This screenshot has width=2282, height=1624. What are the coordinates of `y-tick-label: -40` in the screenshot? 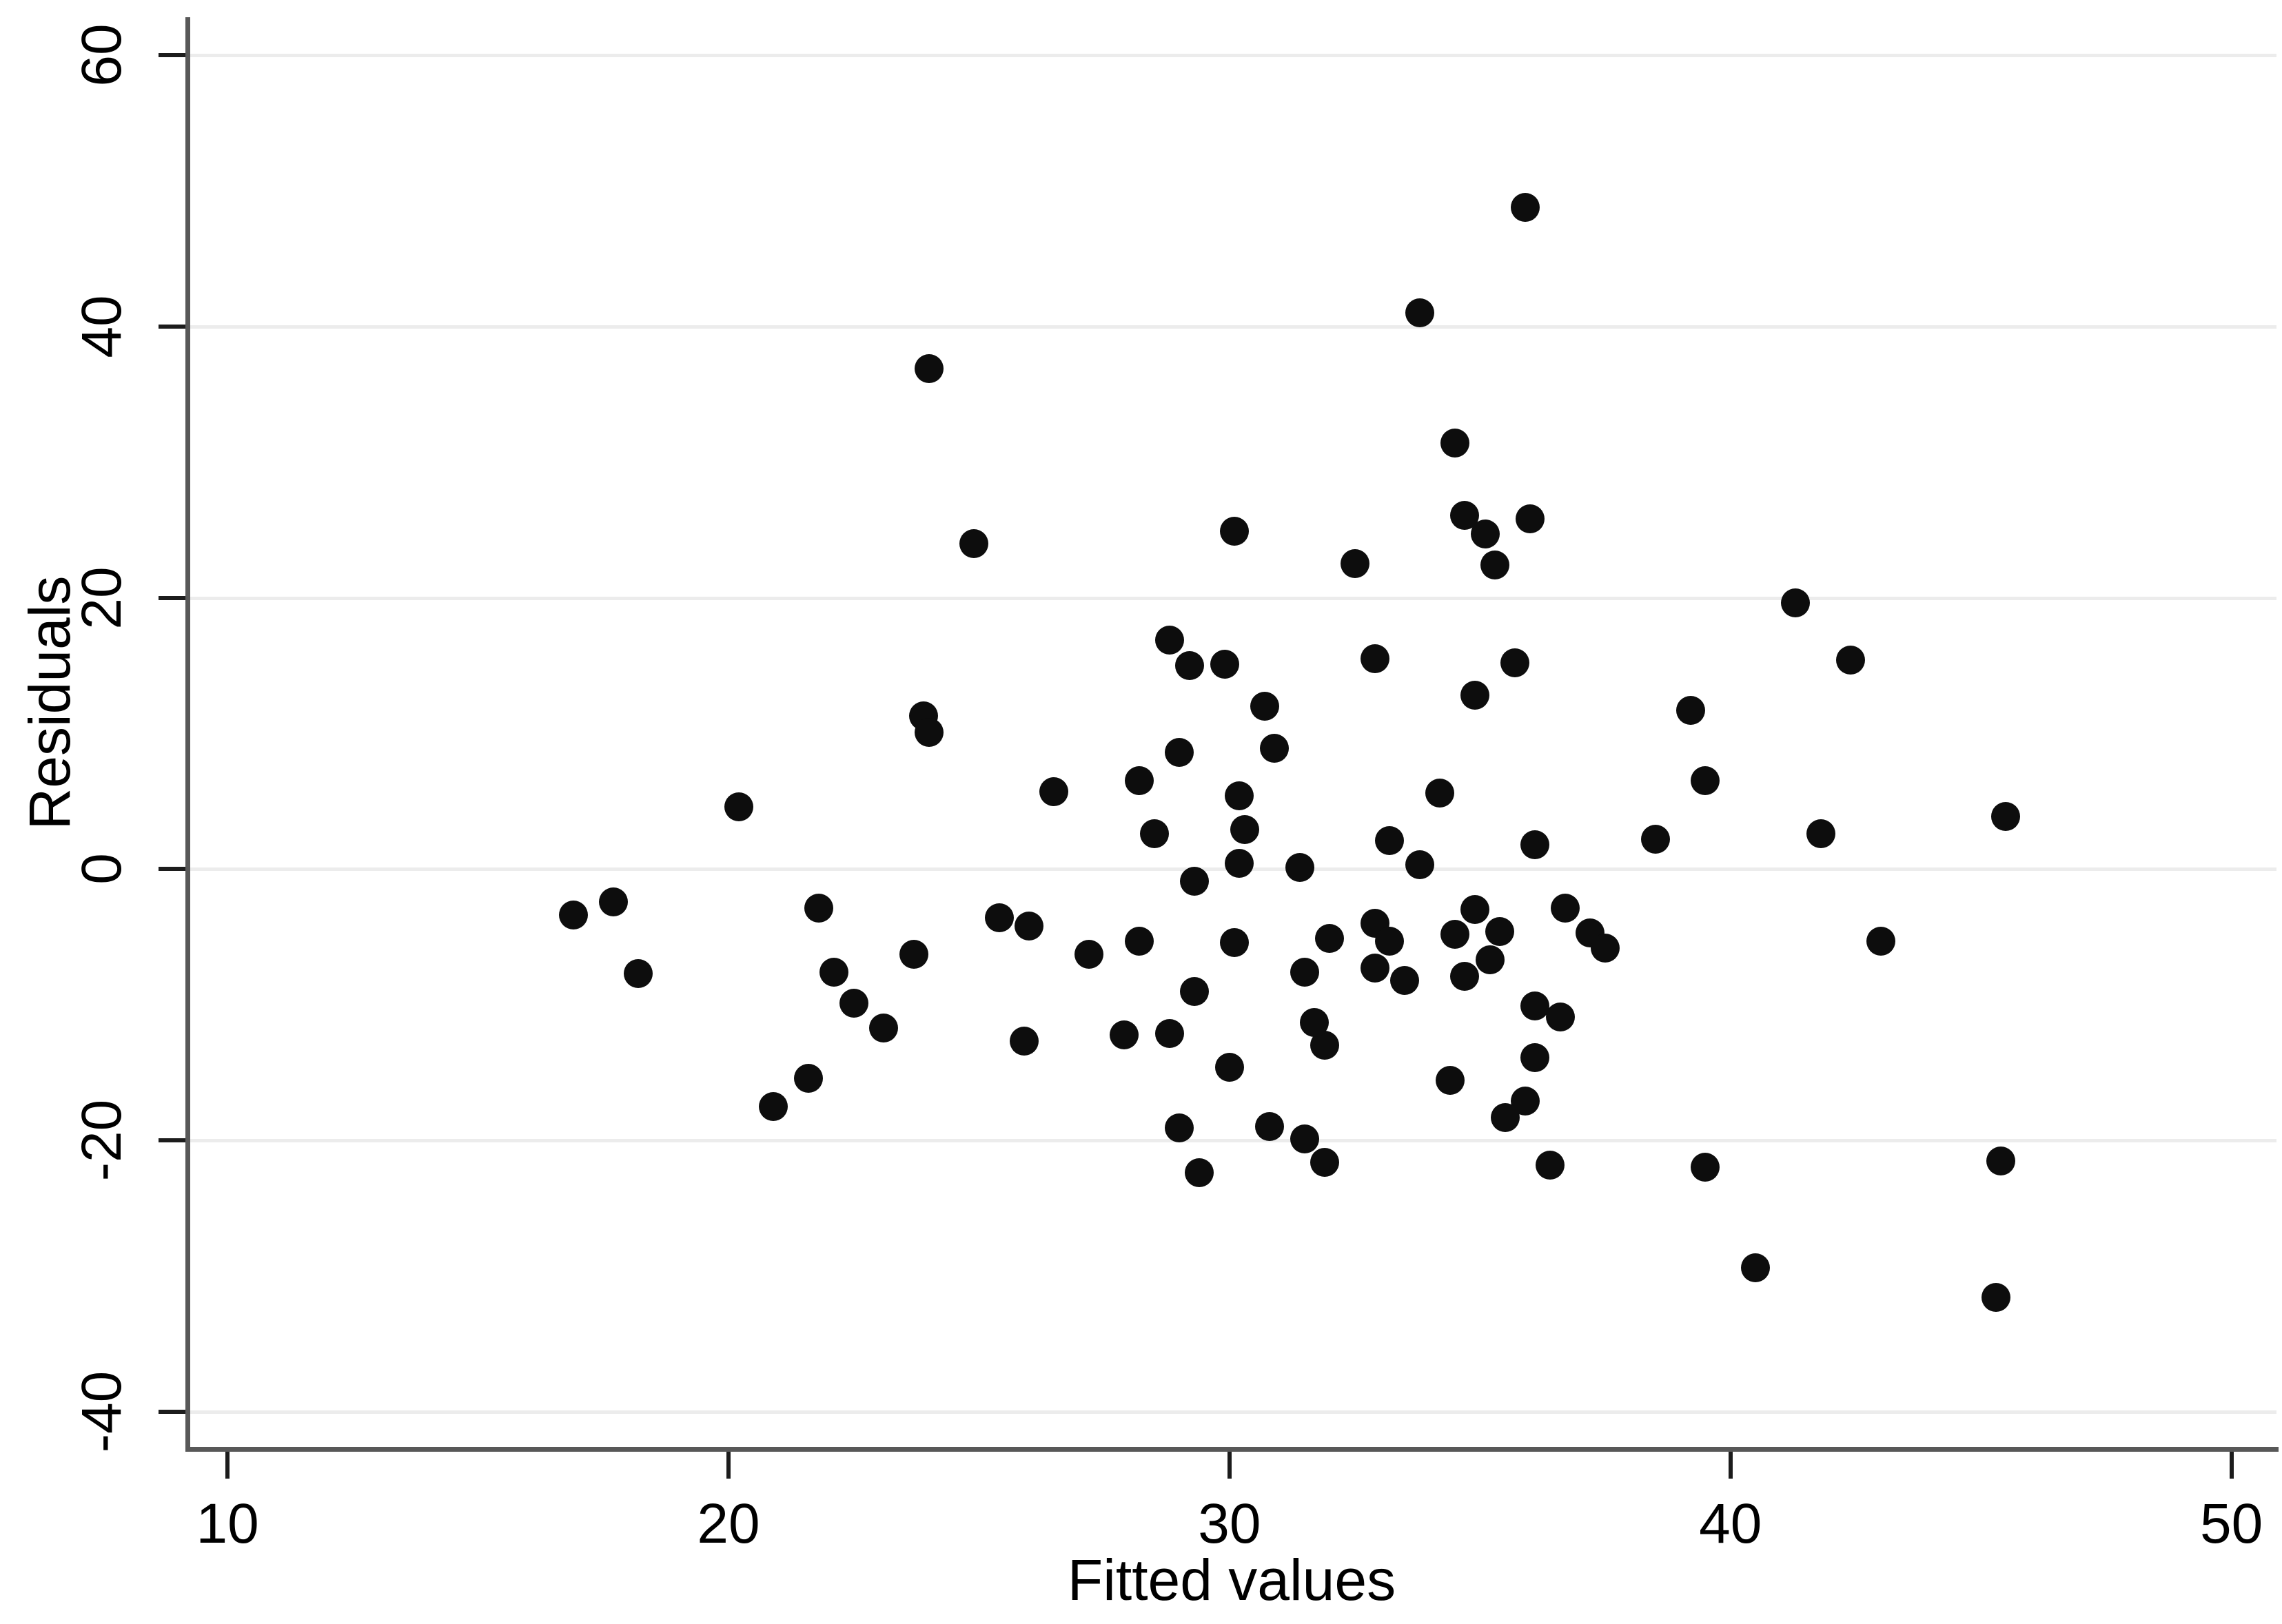 It's located at (102, 1411).